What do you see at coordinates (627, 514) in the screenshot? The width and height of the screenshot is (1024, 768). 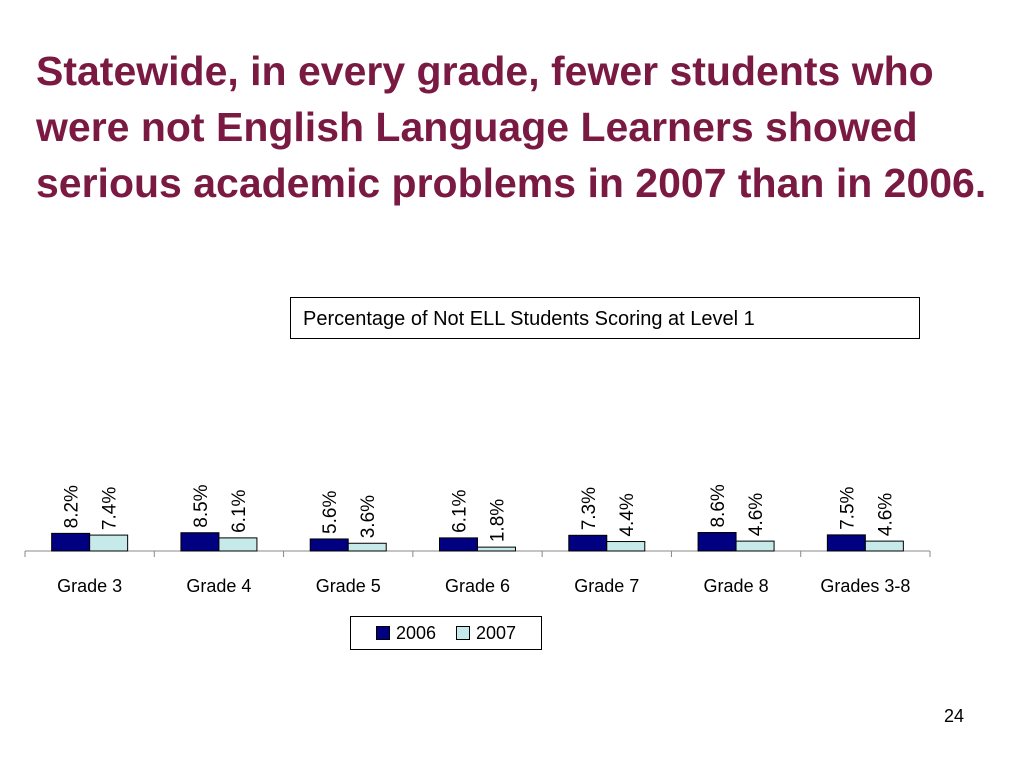 I see `data-label-2007: 4.4%` at bounding box center [627, 514].